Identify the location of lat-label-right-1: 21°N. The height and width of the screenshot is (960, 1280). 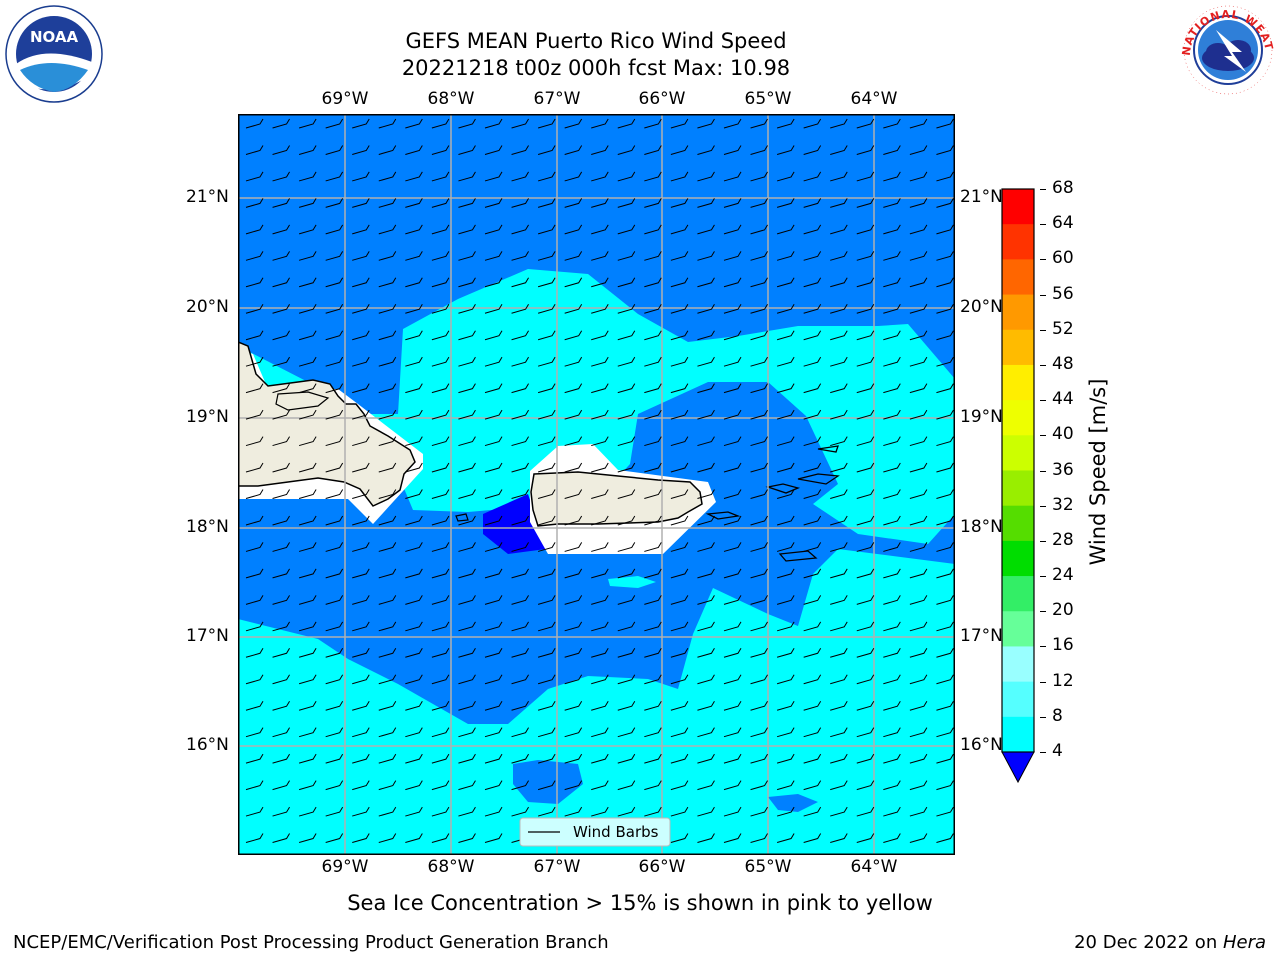
(981, 197).